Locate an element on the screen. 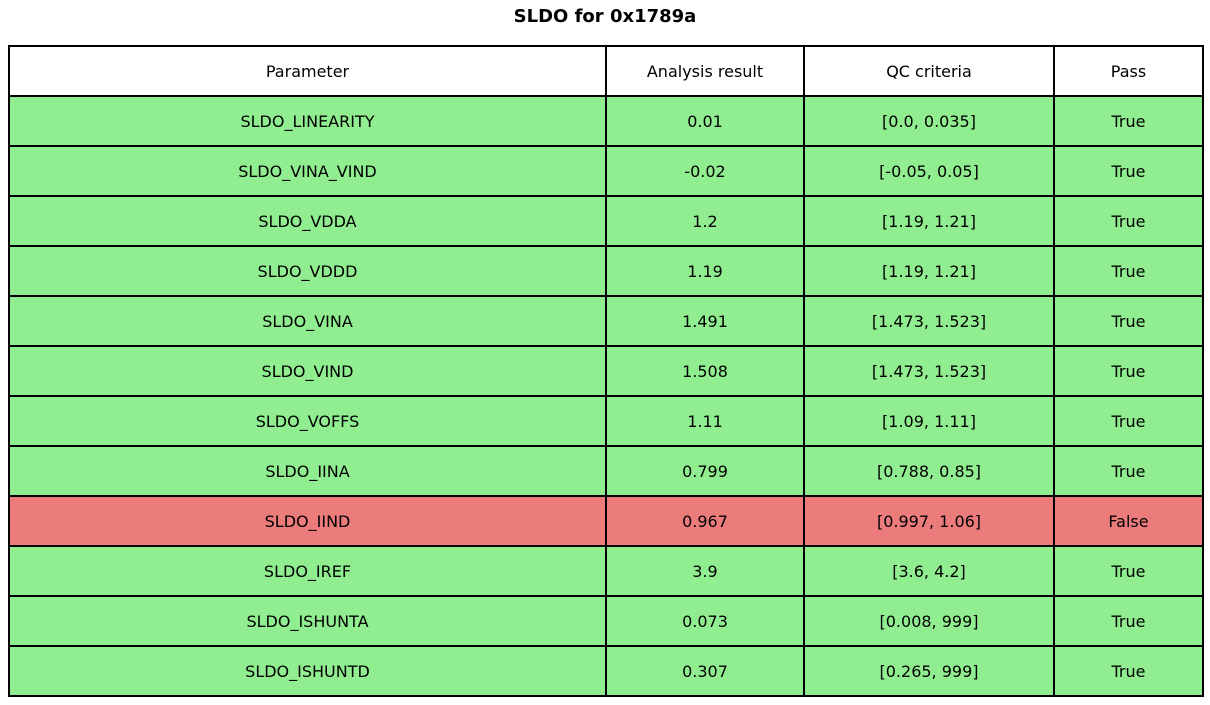 This screenshot has height=705, width=1210. criteria-cell: [0.265, 999] is located at coordinates (929, 671).